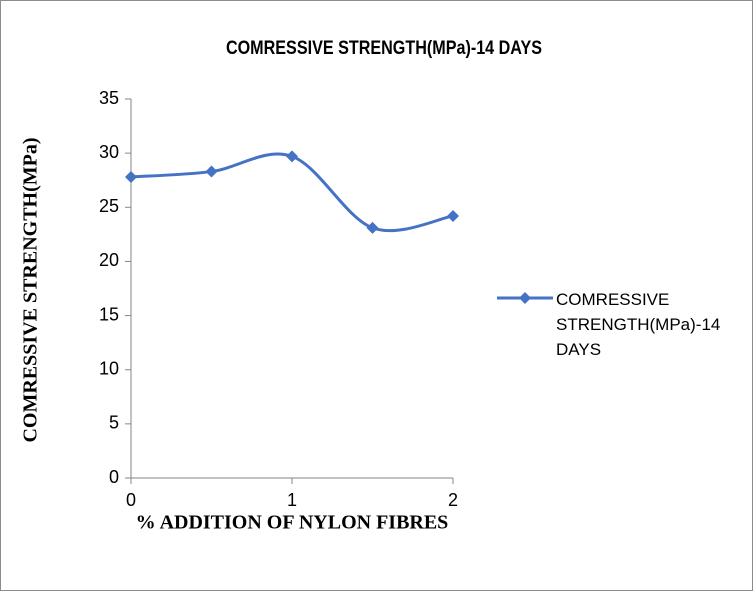 The image size is (754, 592). Describe the element at coordinates (114, 477) in the screenshot. I see `y-tick-label: 0` at that location.